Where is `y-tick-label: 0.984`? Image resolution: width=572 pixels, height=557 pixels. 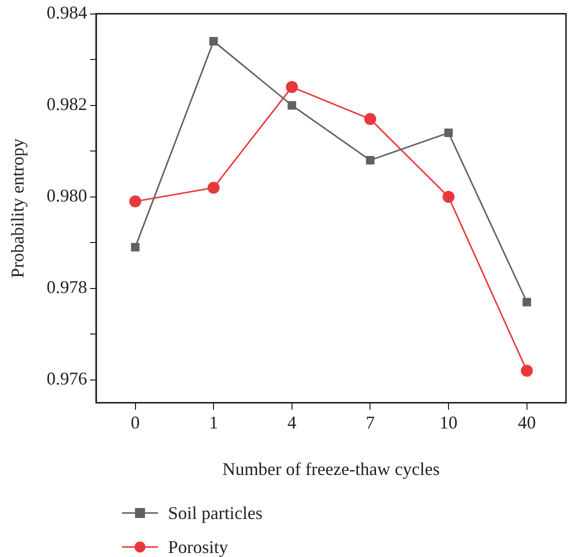 y-tick-label: 0.984 is located at coordinates (67, 12).